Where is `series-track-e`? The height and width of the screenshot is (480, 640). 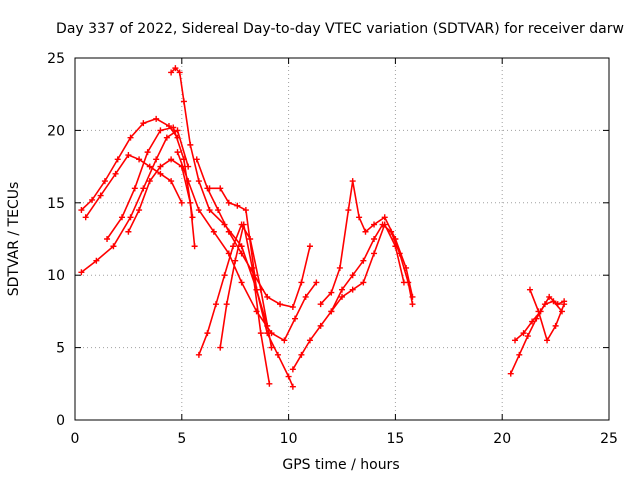 series-track-e is located at coordinates (161, 203).